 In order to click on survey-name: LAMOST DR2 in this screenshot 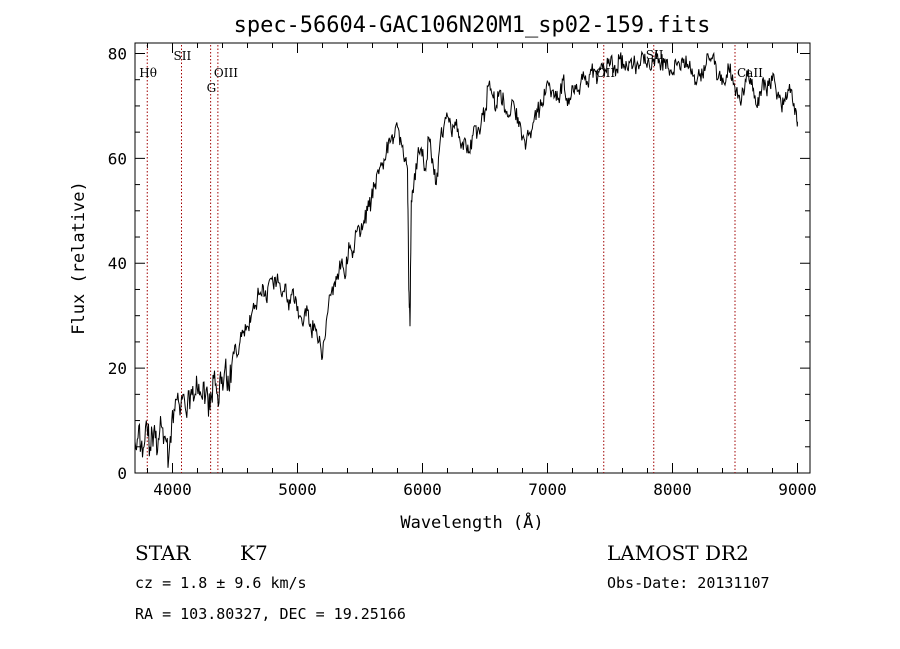, I will do `click(678, 553)`.